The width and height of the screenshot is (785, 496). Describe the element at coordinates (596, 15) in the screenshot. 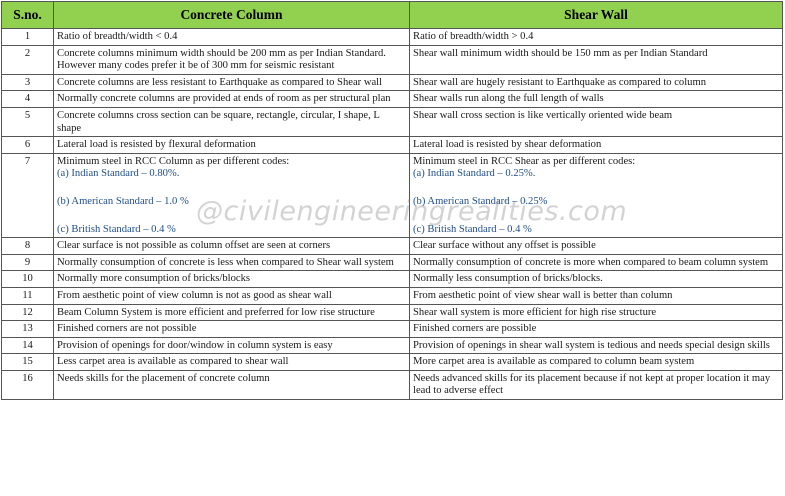

I see `header-shear-wall: Shear Wall` at that location.